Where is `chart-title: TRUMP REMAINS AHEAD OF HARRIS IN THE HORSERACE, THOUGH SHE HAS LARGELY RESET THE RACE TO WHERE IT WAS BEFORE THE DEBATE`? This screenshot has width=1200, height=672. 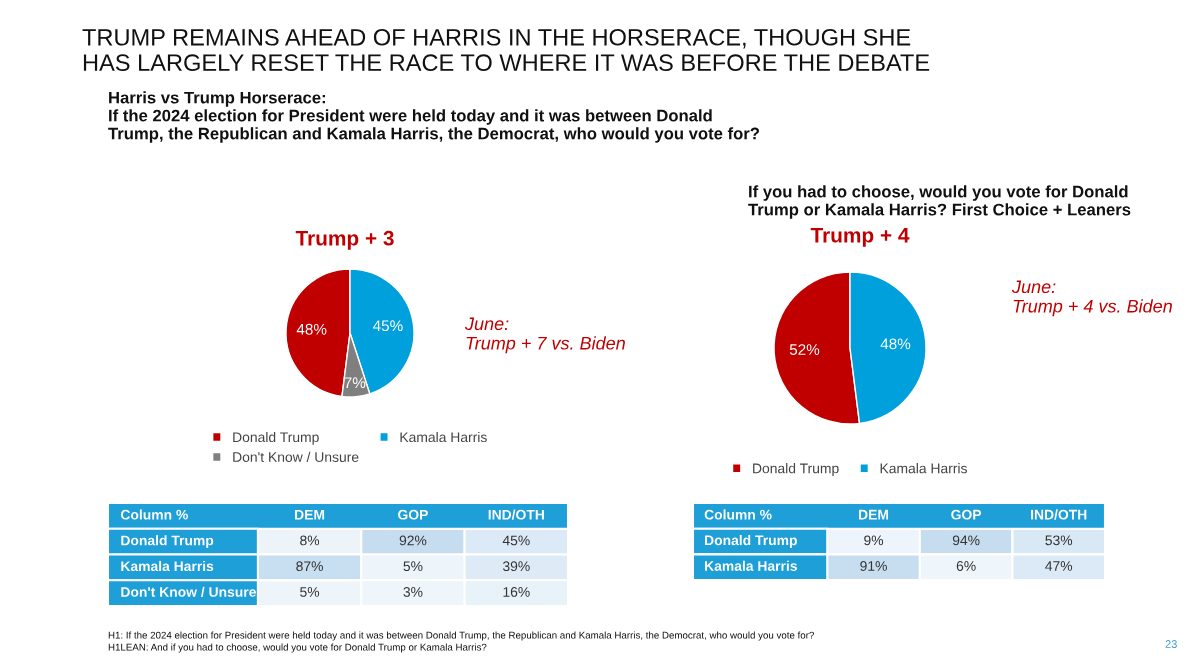 chart-title: TRUMP REMAINS AHEAD OF HARRIS IN THE HORSERACE, THOUGH SHE HAS LARGELY RESET THE RACE TO WHERE IT WAS BEFORE THE DEBATE is located at coordinates (506, 50).